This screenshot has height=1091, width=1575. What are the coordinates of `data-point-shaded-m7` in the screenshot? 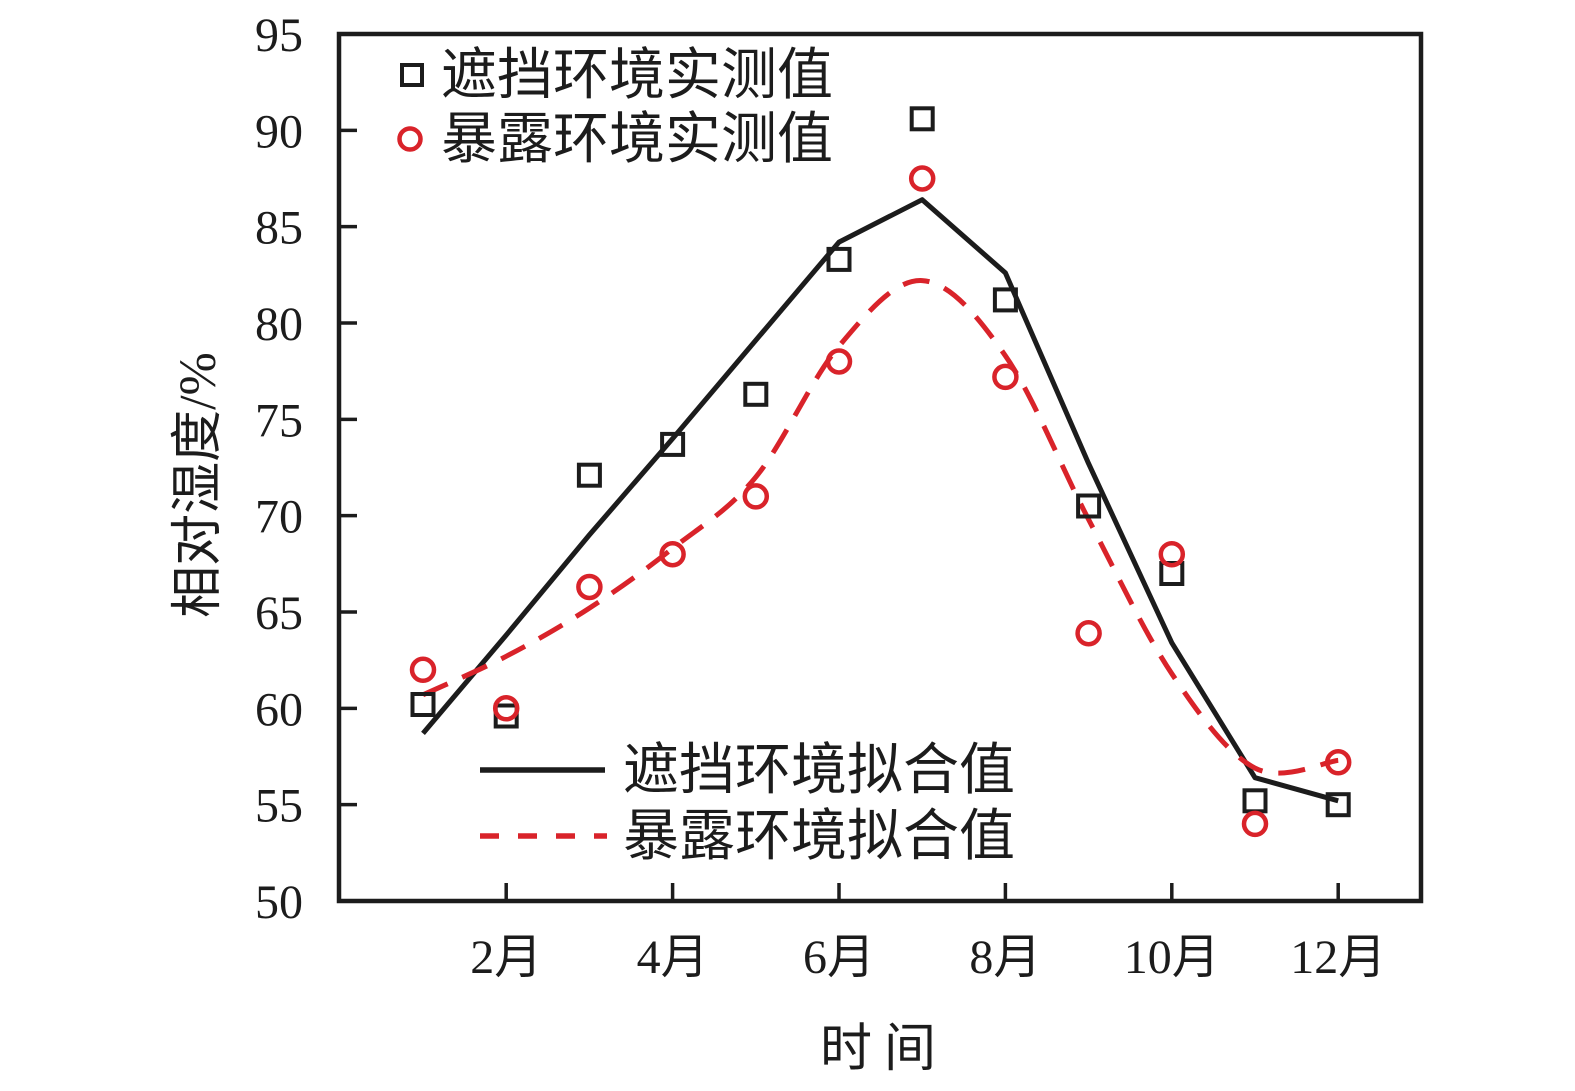 It's located at (922, 119).